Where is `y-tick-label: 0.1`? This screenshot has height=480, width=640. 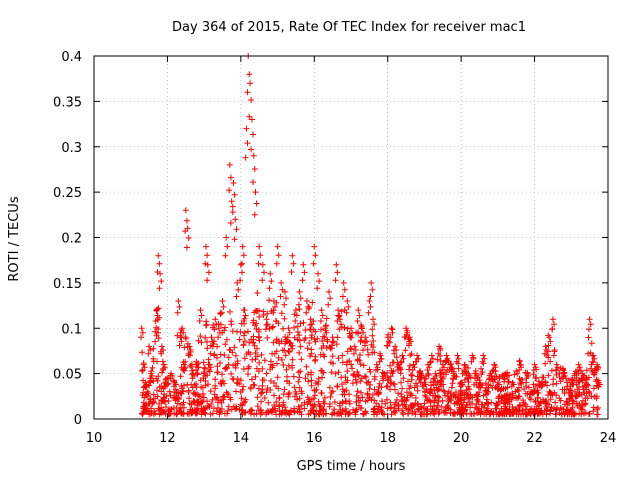 y-tick-label: 0.1 is located at coordinates (71, 329).